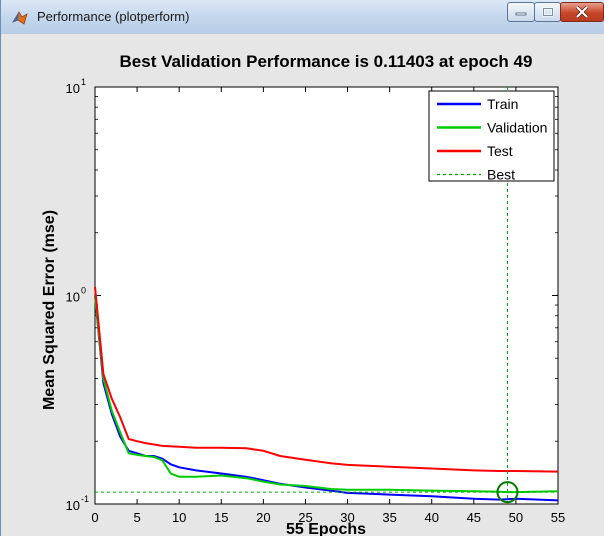 This screenshot has height=536, width=604. What do you see at coordinates (516, 517) in the screenshot?
I see `x-tick-label: 50` at bounding box center [516, 517].